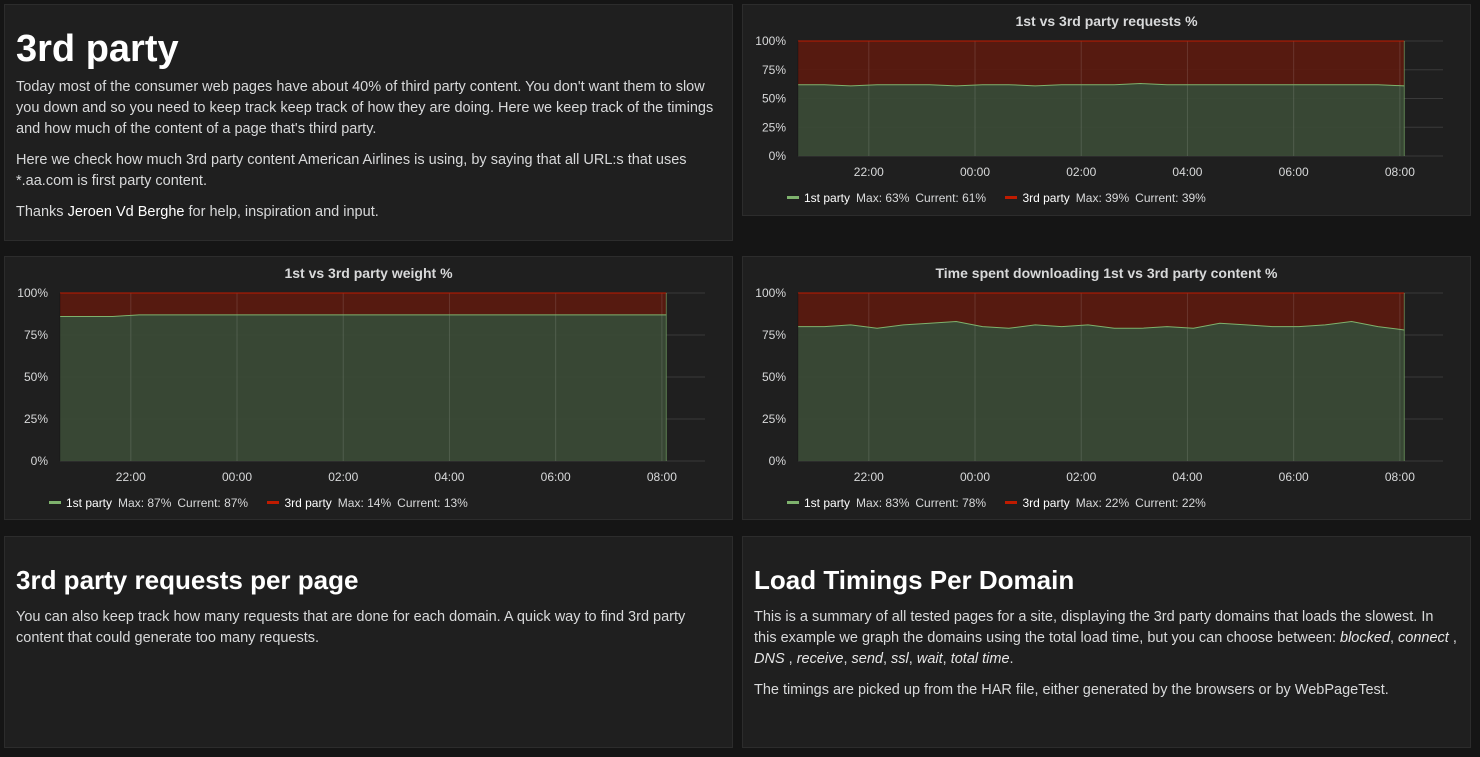 Image resolution: width=1480 pixels, height=757 pixels. Describe the element at coordinates (1102, 198) in the screenshot. I see `legend-max: Max: 39%` at that location.